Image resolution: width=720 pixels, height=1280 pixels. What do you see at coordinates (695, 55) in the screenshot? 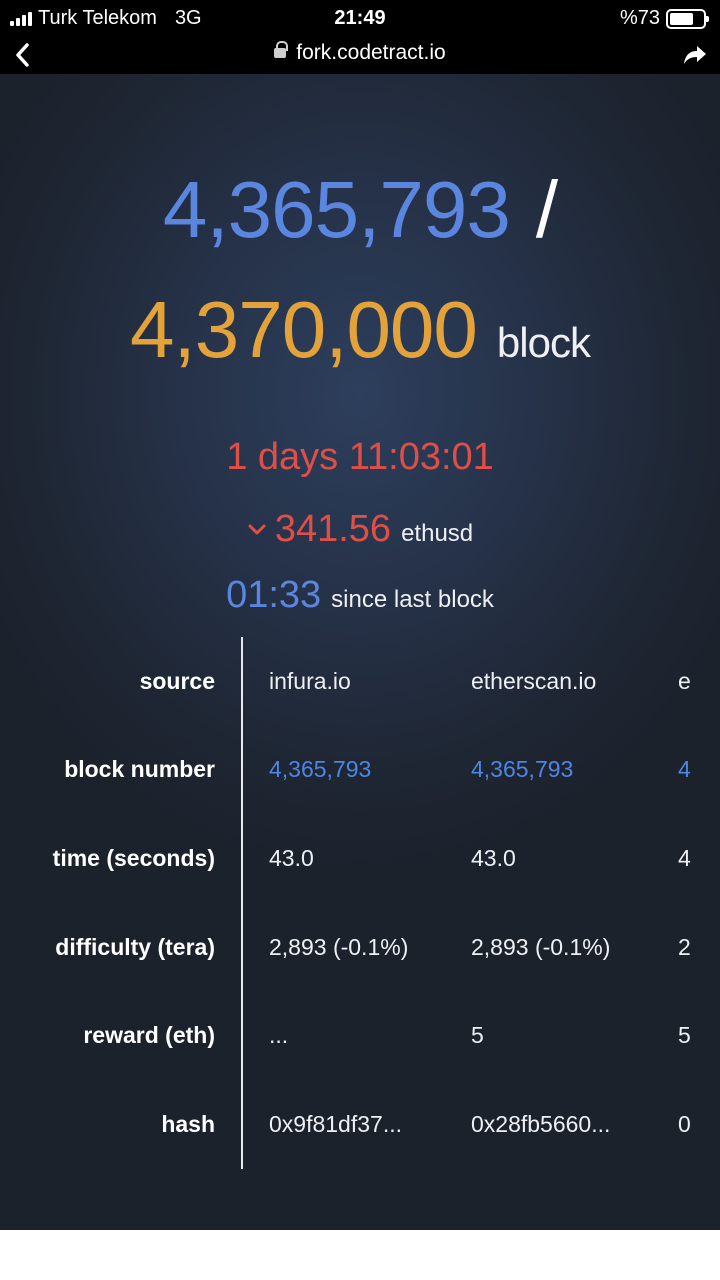
I see `share-icon` at bounding box center [695, 55].